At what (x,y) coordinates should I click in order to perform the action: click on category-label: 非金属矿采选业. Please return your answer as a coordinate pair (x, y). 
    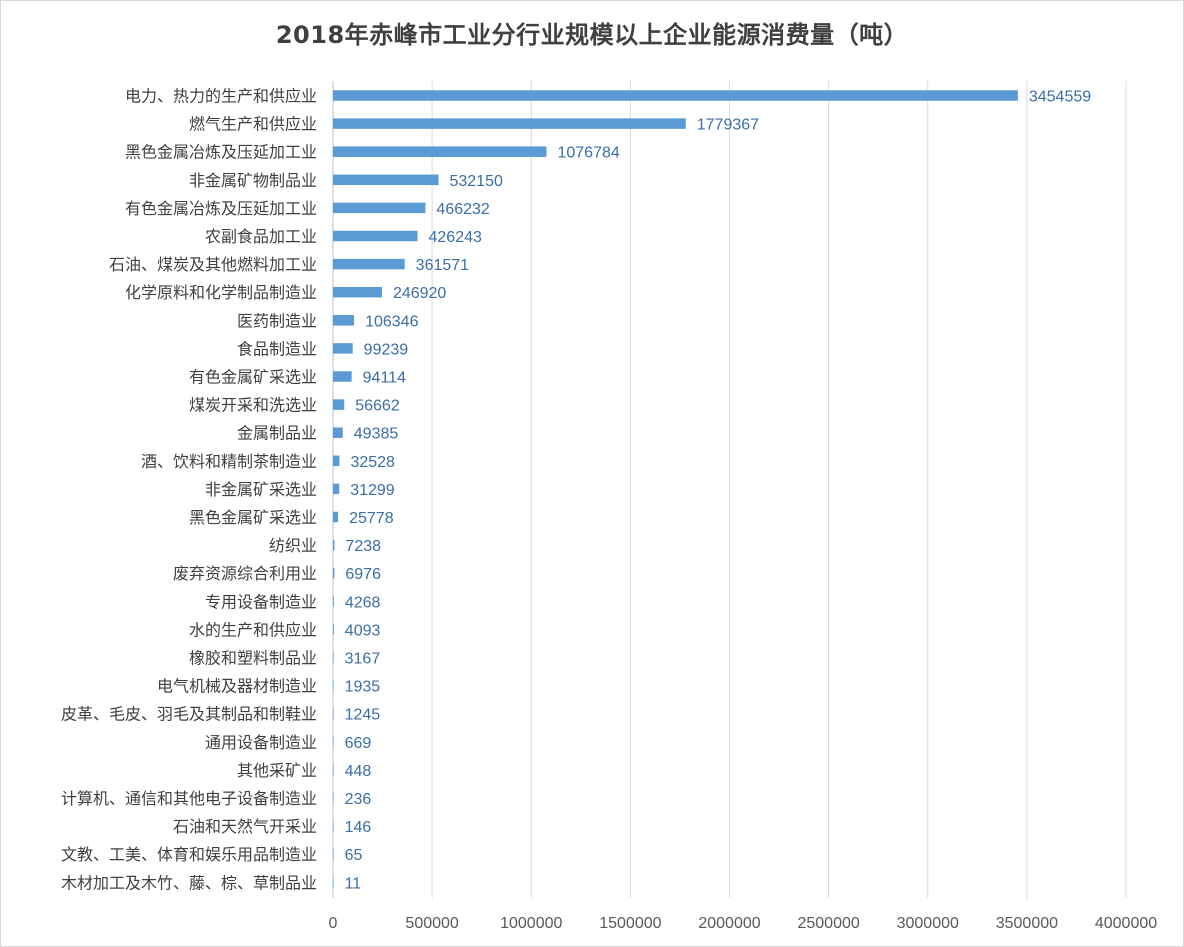
    Looking at the image, I should click on (261, 489).